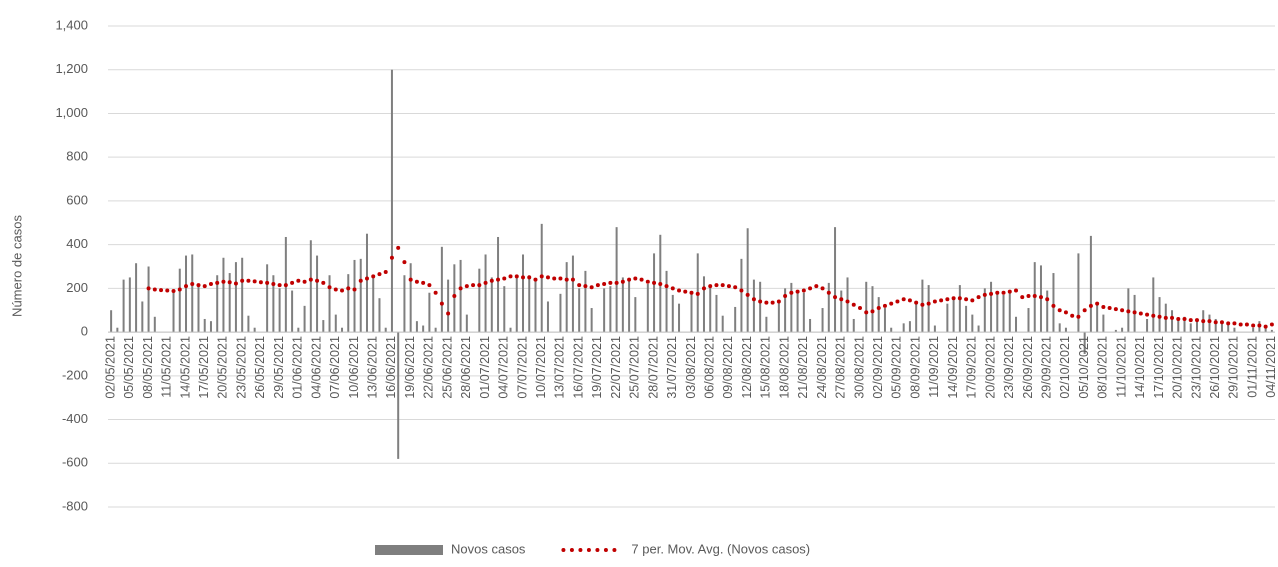  Describe the element at coordinates (485, 367) in the screenshot. I see `x-tick-label: 01/07/2021` at that location.